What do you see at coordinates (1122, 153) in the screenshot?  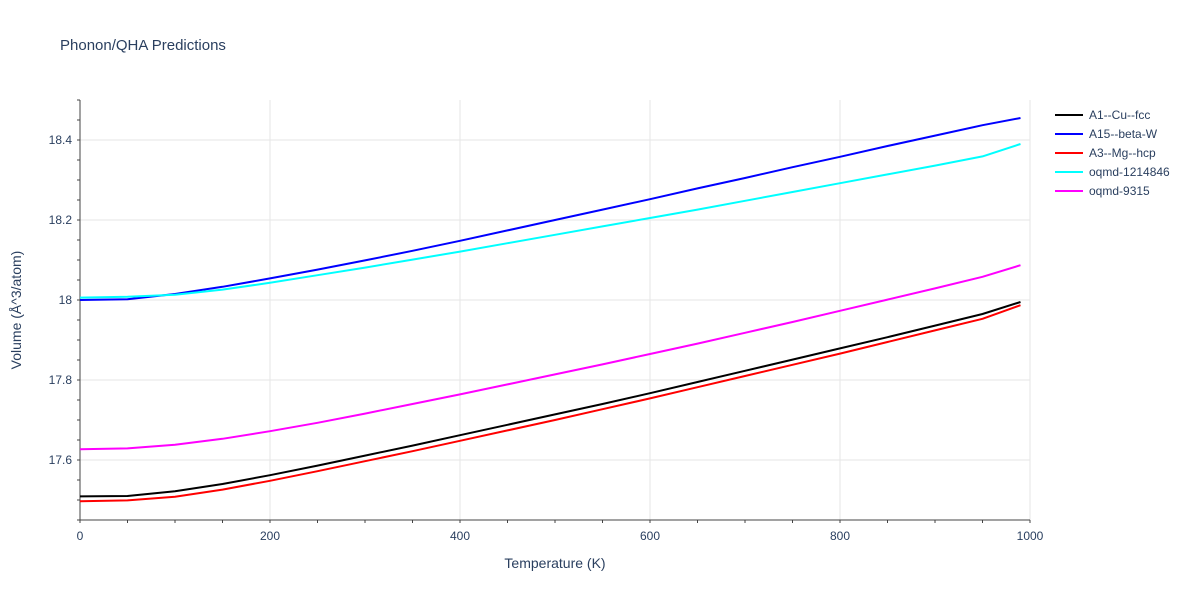 I see `legend-label: A3--Mg--hcp` at bounding box center [1122, 153].